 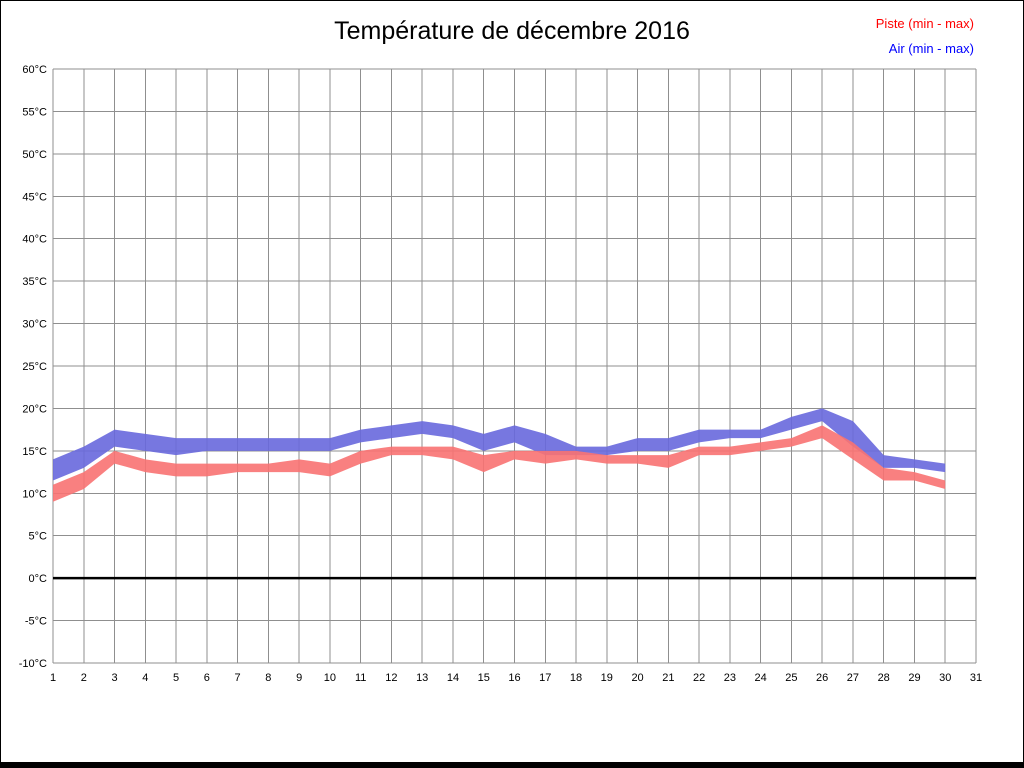 What do you see at coordinates (207, 678) in the screenshot?
I see `svg-text: 6` at bounding box center [207, 678].